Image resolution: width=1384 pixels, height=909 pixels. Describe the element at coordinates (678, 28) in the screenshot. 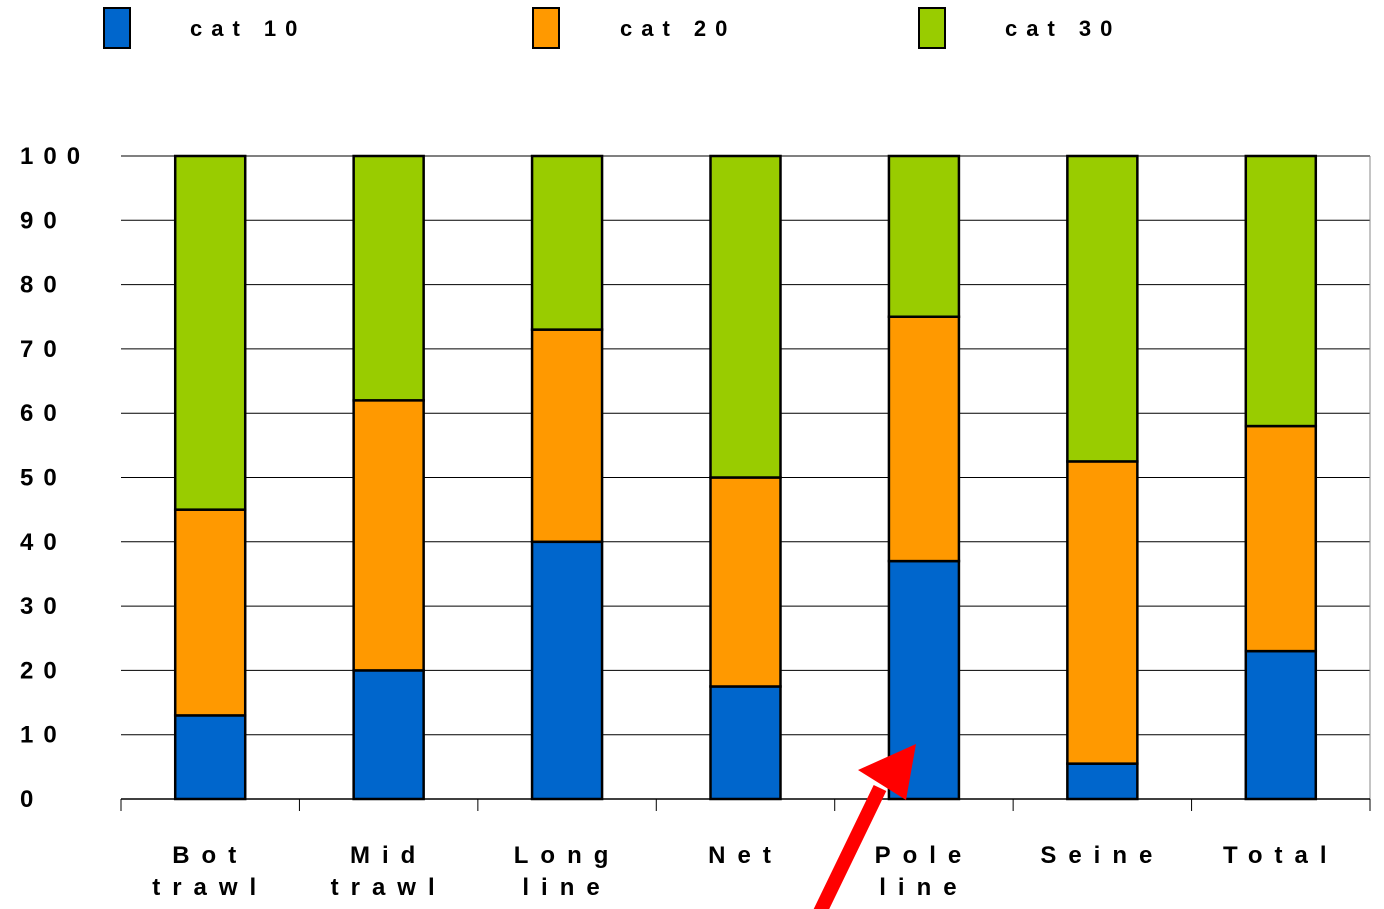

I see `legend-label-2: cat 20` at that location.